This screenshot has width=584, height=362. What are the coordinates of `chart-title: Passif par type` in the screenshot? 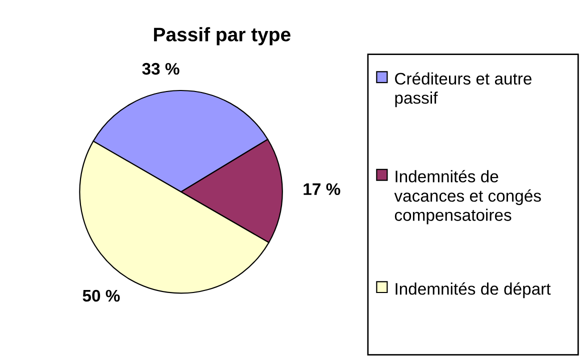 It's located at (222, 36).